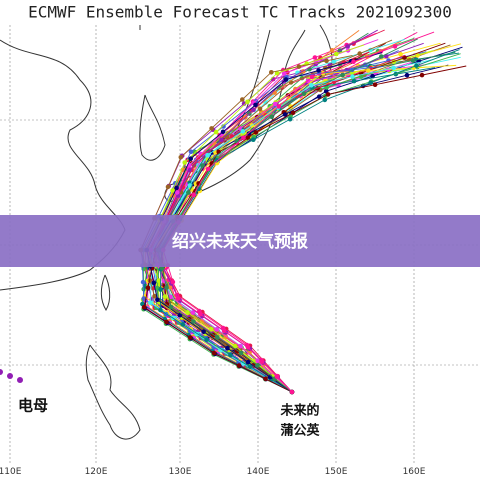 The width and height of the screenshot is (480, 480). I want to click on banner, so click(240, 241).